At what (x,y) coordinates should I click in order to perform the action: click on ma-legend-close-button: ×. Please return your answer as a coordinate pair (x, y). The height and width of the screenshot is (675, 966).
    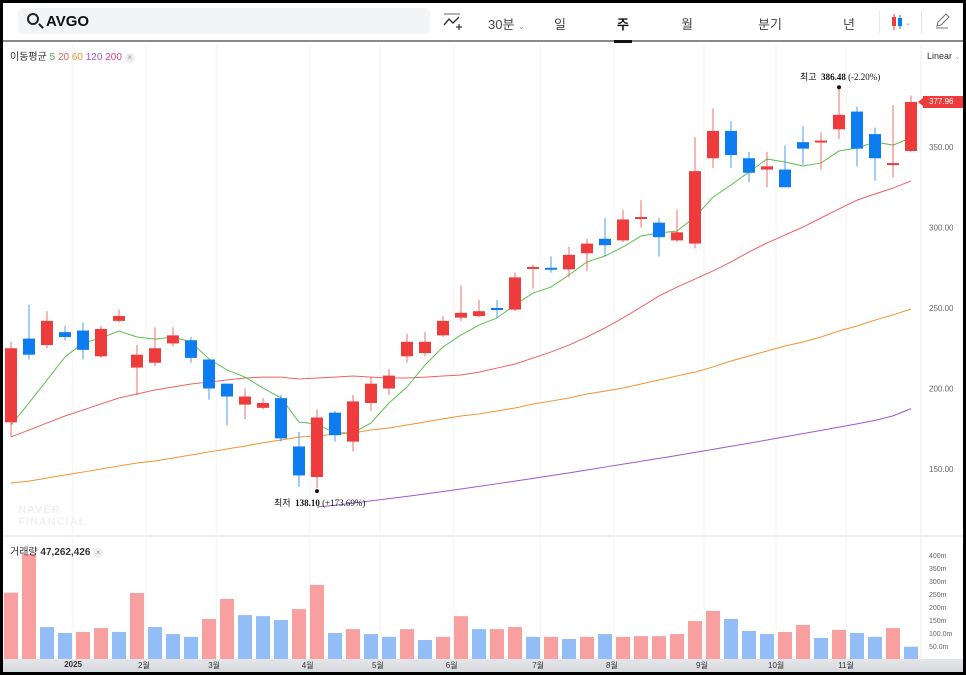
    Looking at the image, I should click on (129, 58).